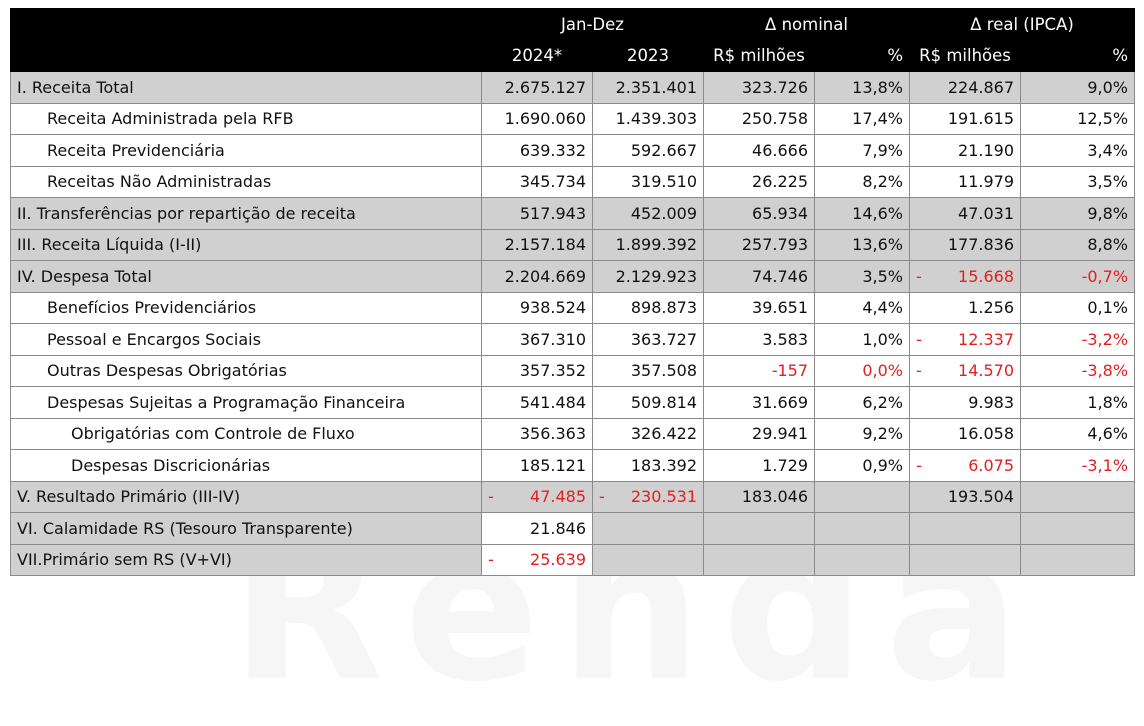  I want to click on row-label: VII.Primário sem RS (V+VI), so click(246, 559).